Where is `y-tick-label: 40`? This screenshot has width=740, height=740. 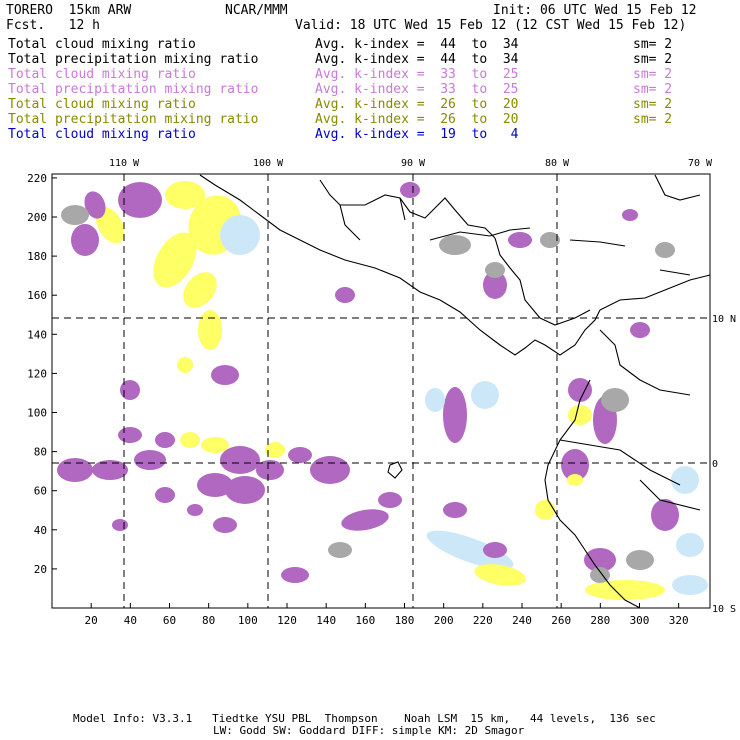 y-tick-label: 40 is located at coordinates (40, 530).